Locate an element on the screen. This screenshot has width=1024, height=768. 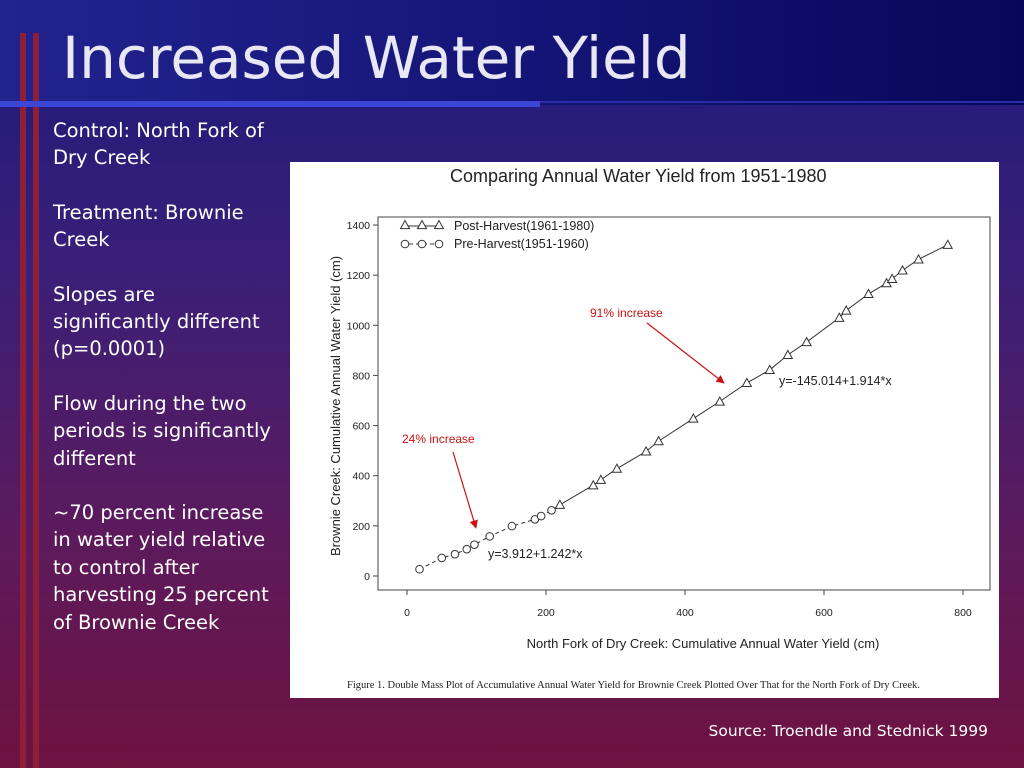
x-tick-label: 800 is located at coordinates (963, 613).